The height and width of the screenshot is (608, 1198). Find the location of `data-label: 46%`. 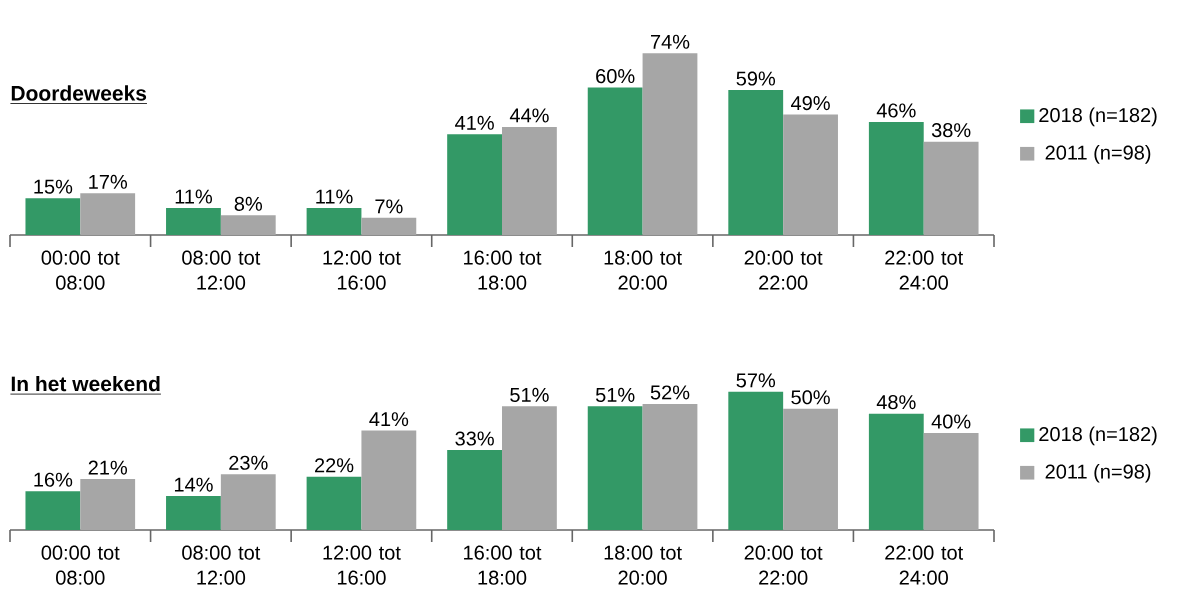

data-label: 46% is located at coordinates (896, 110).